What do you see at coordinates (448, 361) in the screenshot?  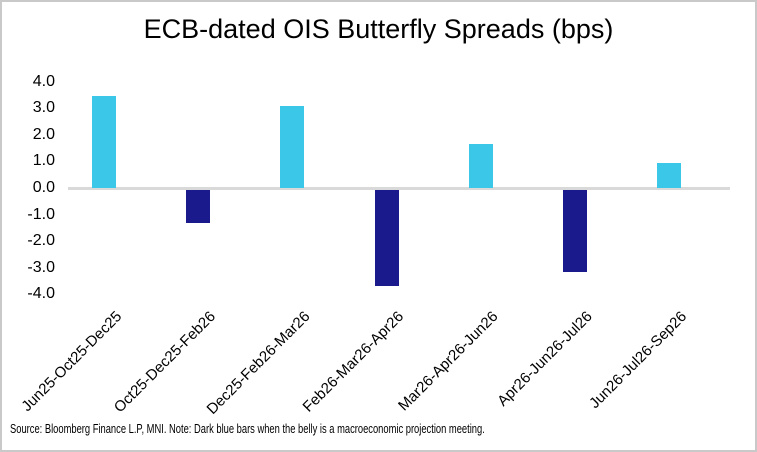 I see `x-axis-category-label: Mar26-Apr26-Jun26` at bounding box center [448, 361].